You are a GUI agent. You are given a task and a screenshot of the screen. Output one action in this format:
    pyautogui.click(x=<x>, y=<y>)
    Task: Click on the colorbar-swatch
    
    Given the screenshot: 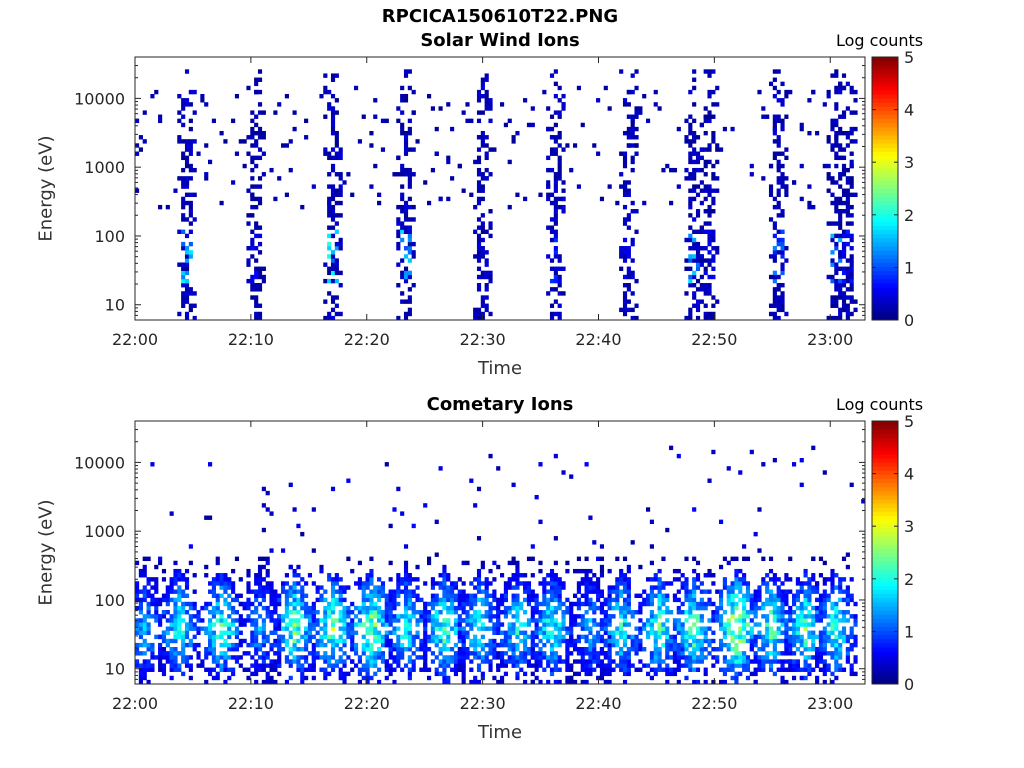 What is the action you would take?
    pyautogui.click(x=885, y=186)
    